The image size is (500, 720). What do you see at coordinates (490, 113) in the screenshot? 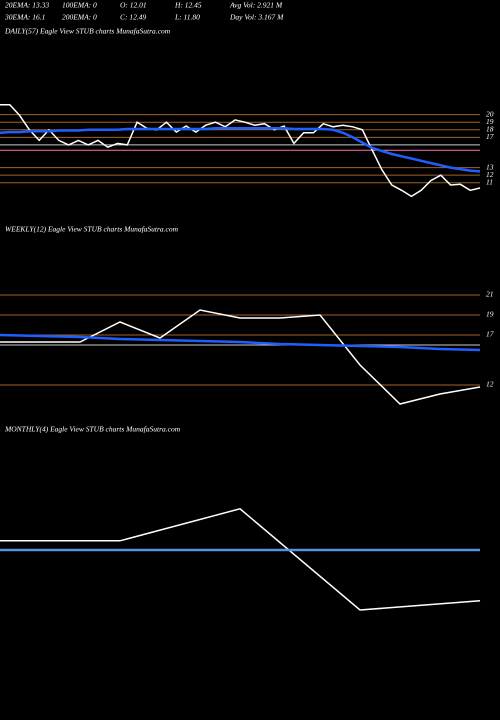
I see `y-tick-label: 20` at bounding box center [490, 113].